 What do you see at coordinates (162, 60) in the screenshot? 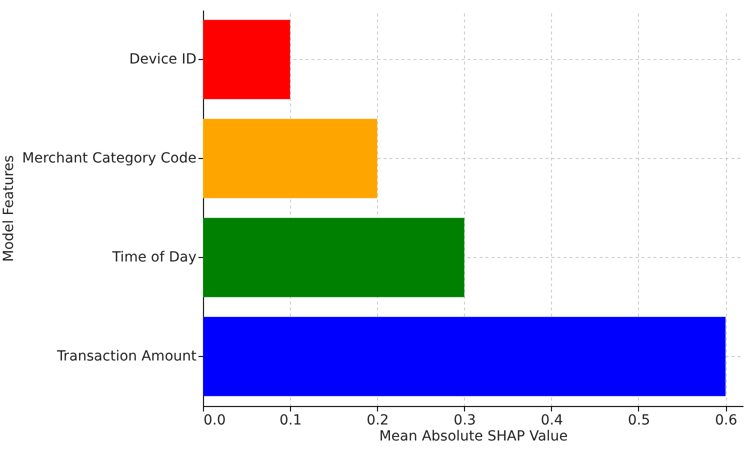
I see `y-tick-label: Device ID` at bounding box center [162, 60].